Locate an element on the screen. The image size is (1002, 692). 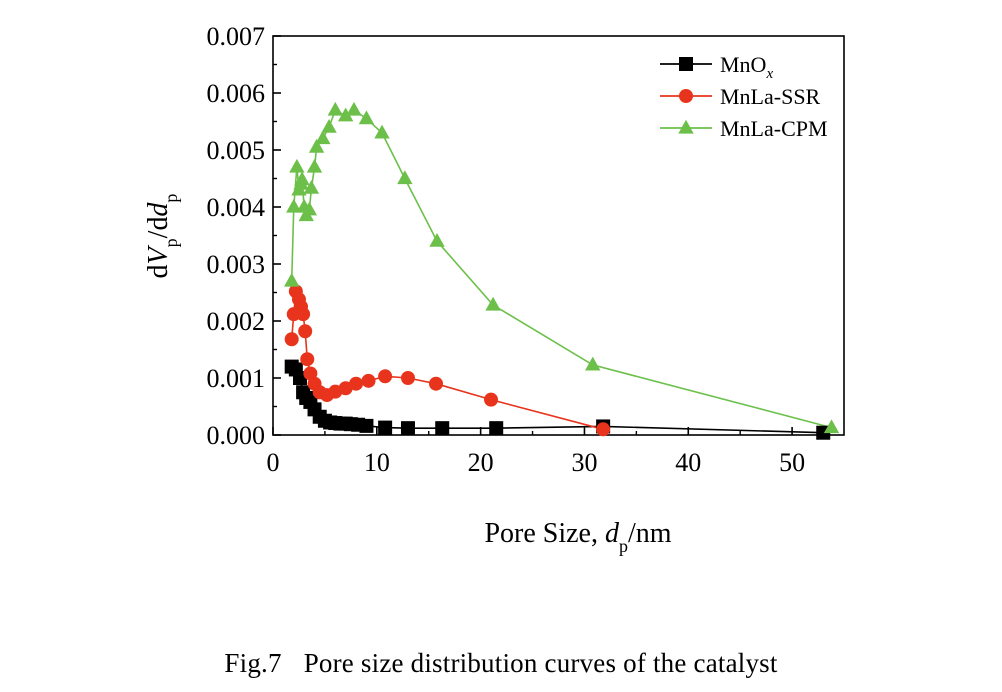
y-tick-label: 0.002 is located at coordinates (236, 321).